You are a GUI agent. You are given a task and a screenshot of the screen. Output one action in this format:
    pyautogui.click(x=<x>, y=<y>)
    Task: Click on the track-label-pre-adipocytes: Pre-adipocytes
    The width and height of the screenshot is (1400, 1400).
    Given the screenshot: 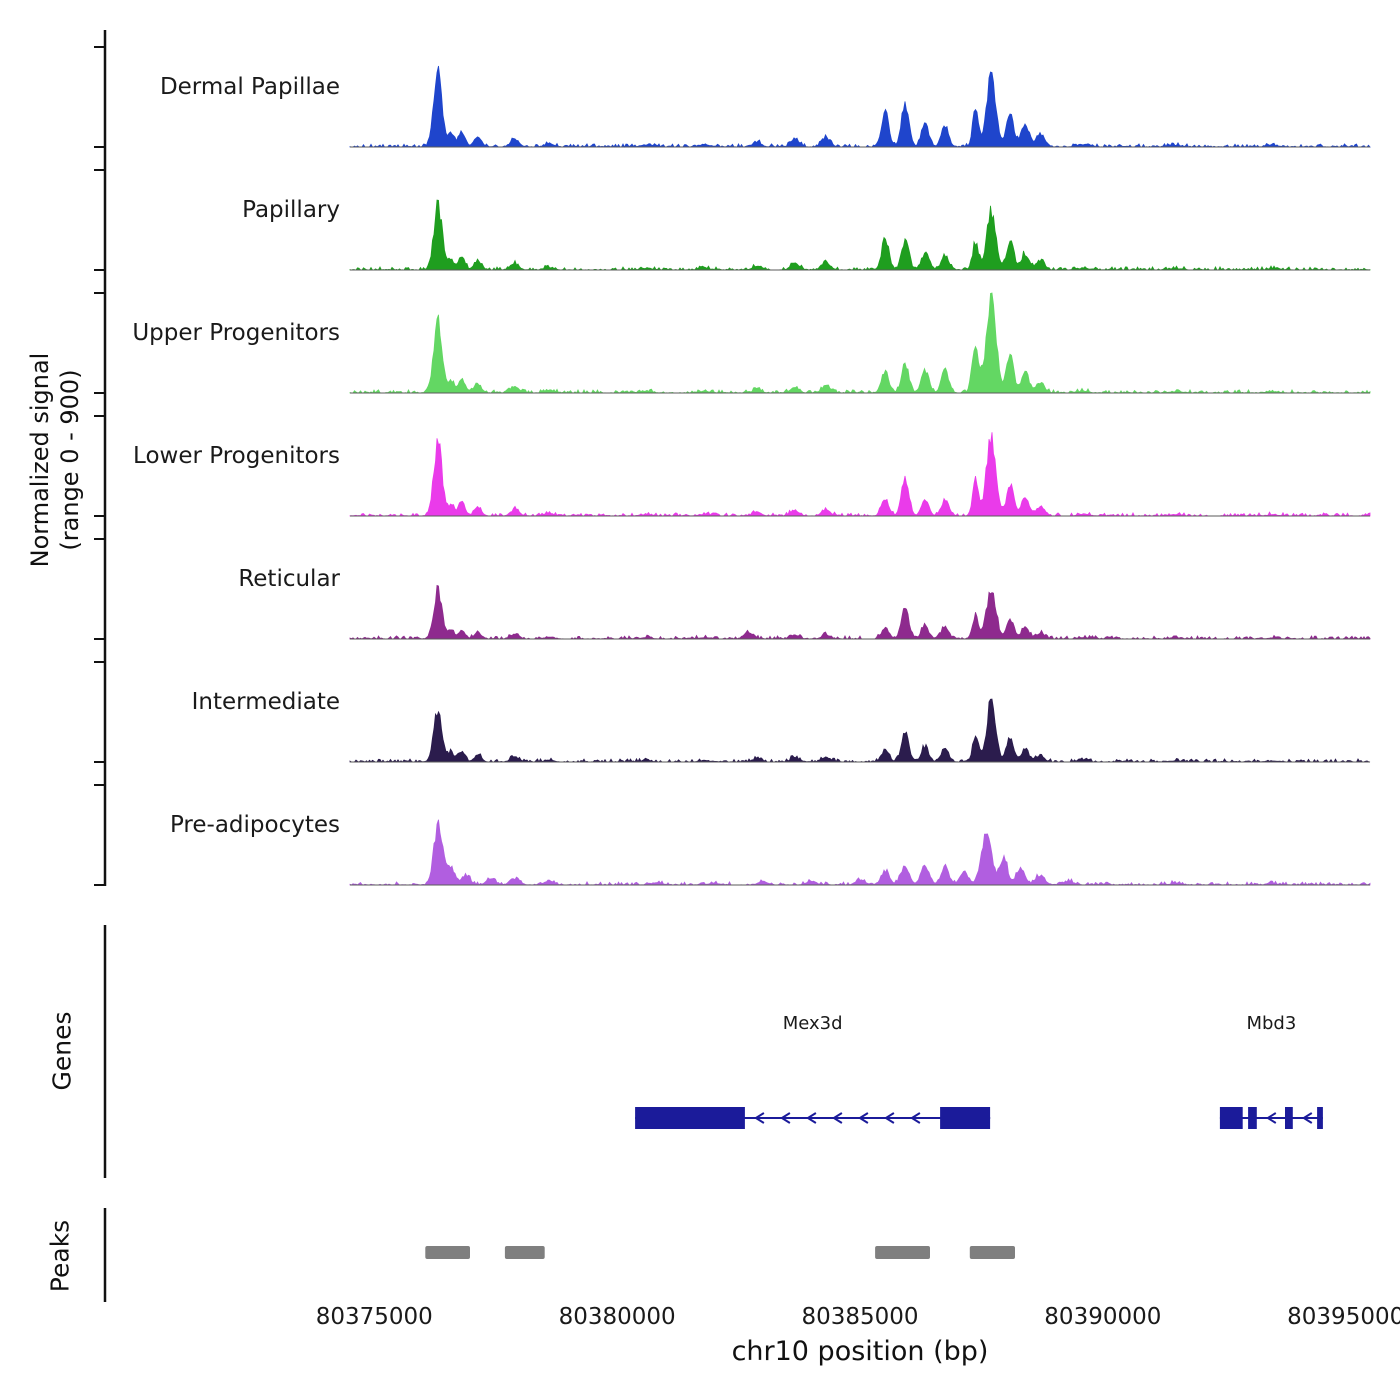 What is the action you would take?
    pyautogui.click(x=254, y=825)
    